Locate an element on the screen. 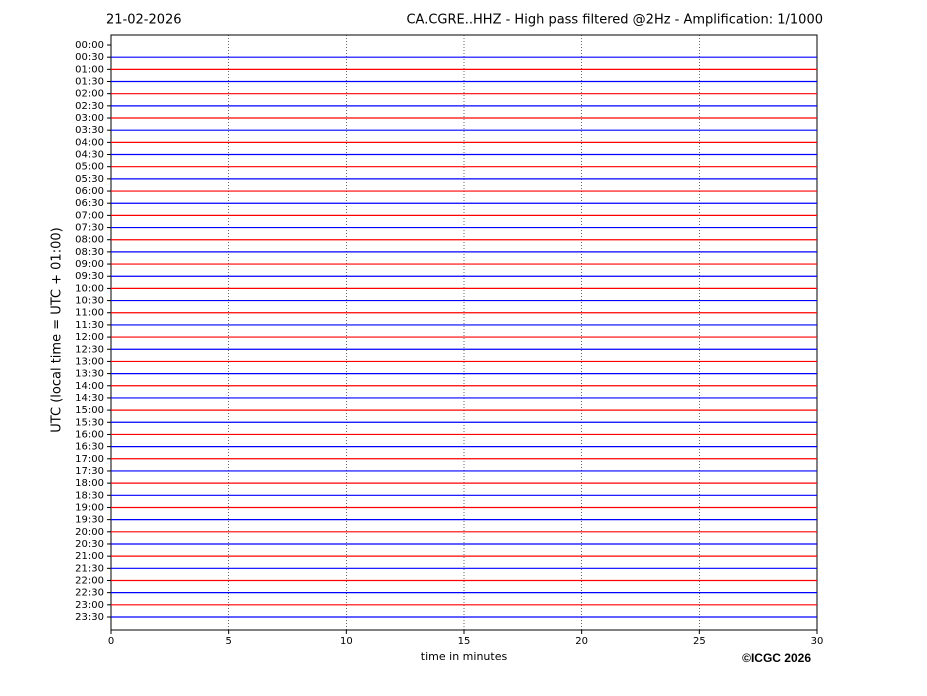  x-tick-label: 10 is located at coordinates (346, 641).